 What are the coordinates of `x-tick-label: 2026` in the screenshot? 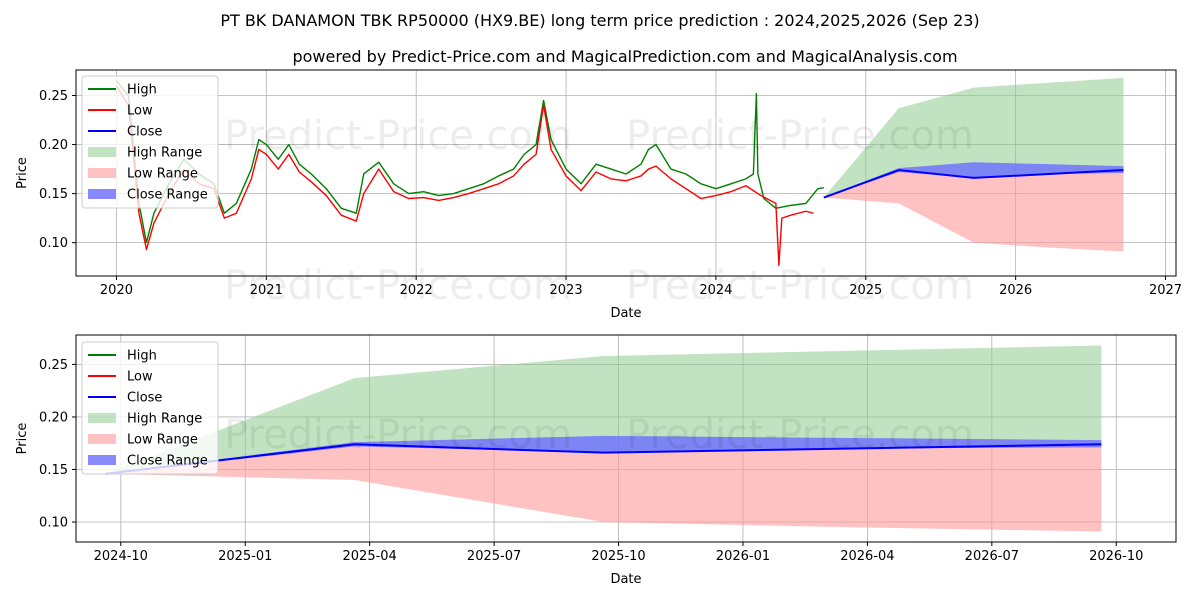 It's located at (1015, 290).